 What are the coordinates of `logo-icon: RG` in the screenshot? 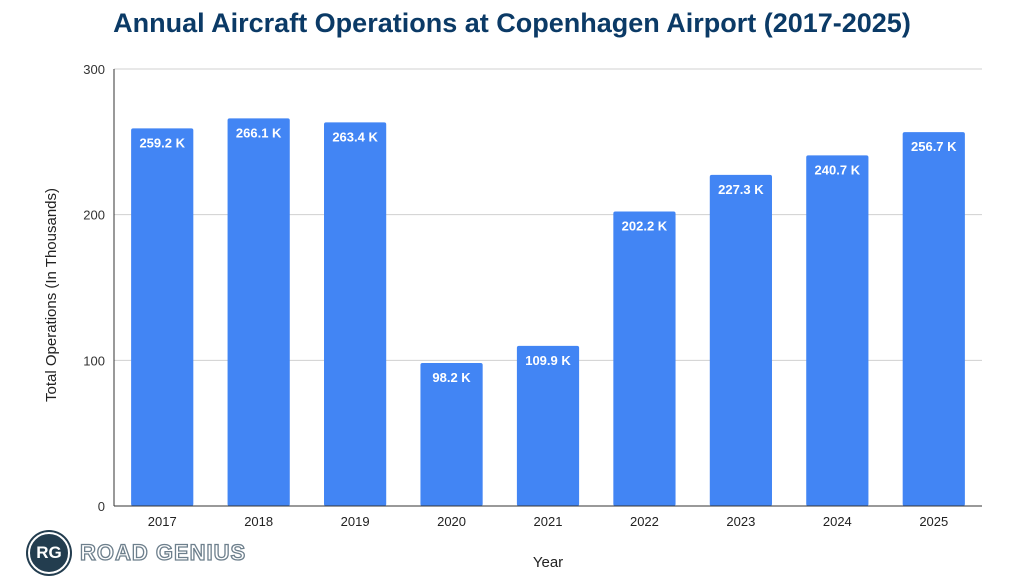 It's located at (49, 553).